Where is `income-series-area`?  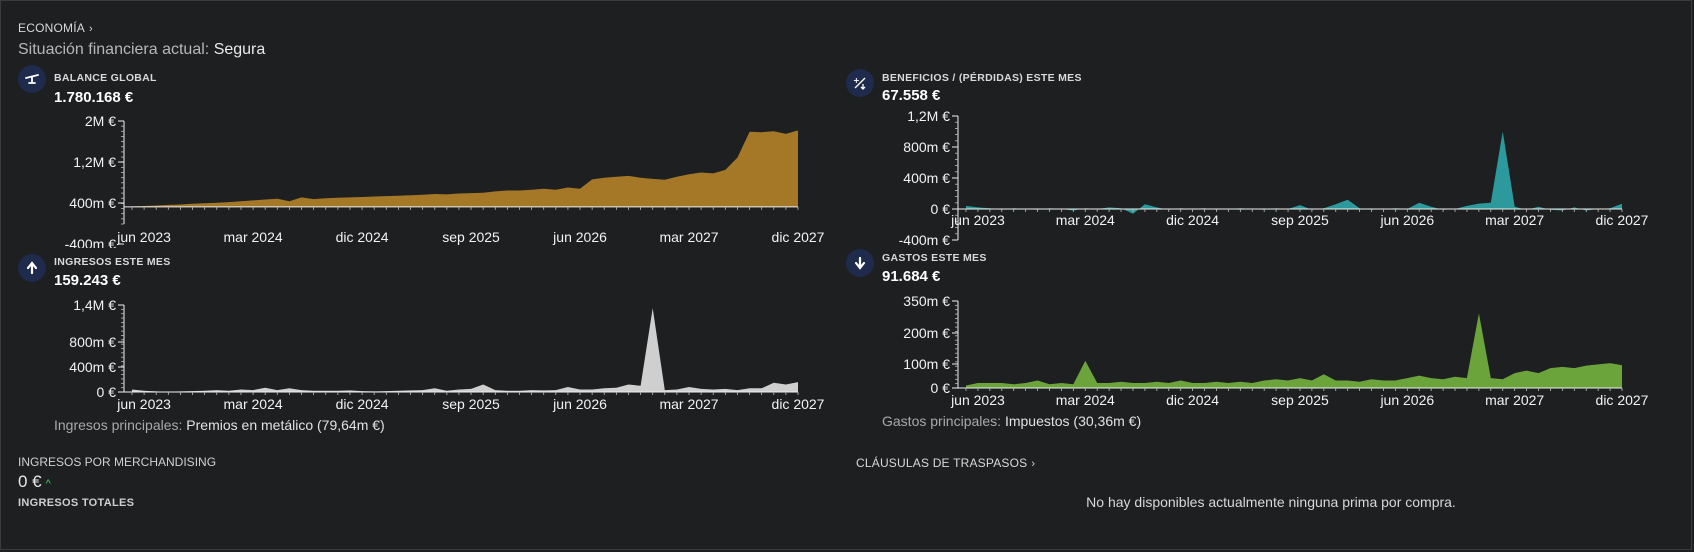
income-series-area is located at coordinates (465, 350).